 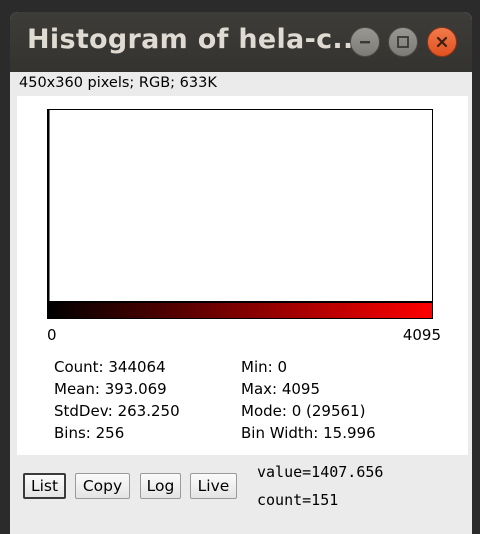 I want to click on image-info: 450x360 pixels; RGB; 633K, so click(x=118, y=83).